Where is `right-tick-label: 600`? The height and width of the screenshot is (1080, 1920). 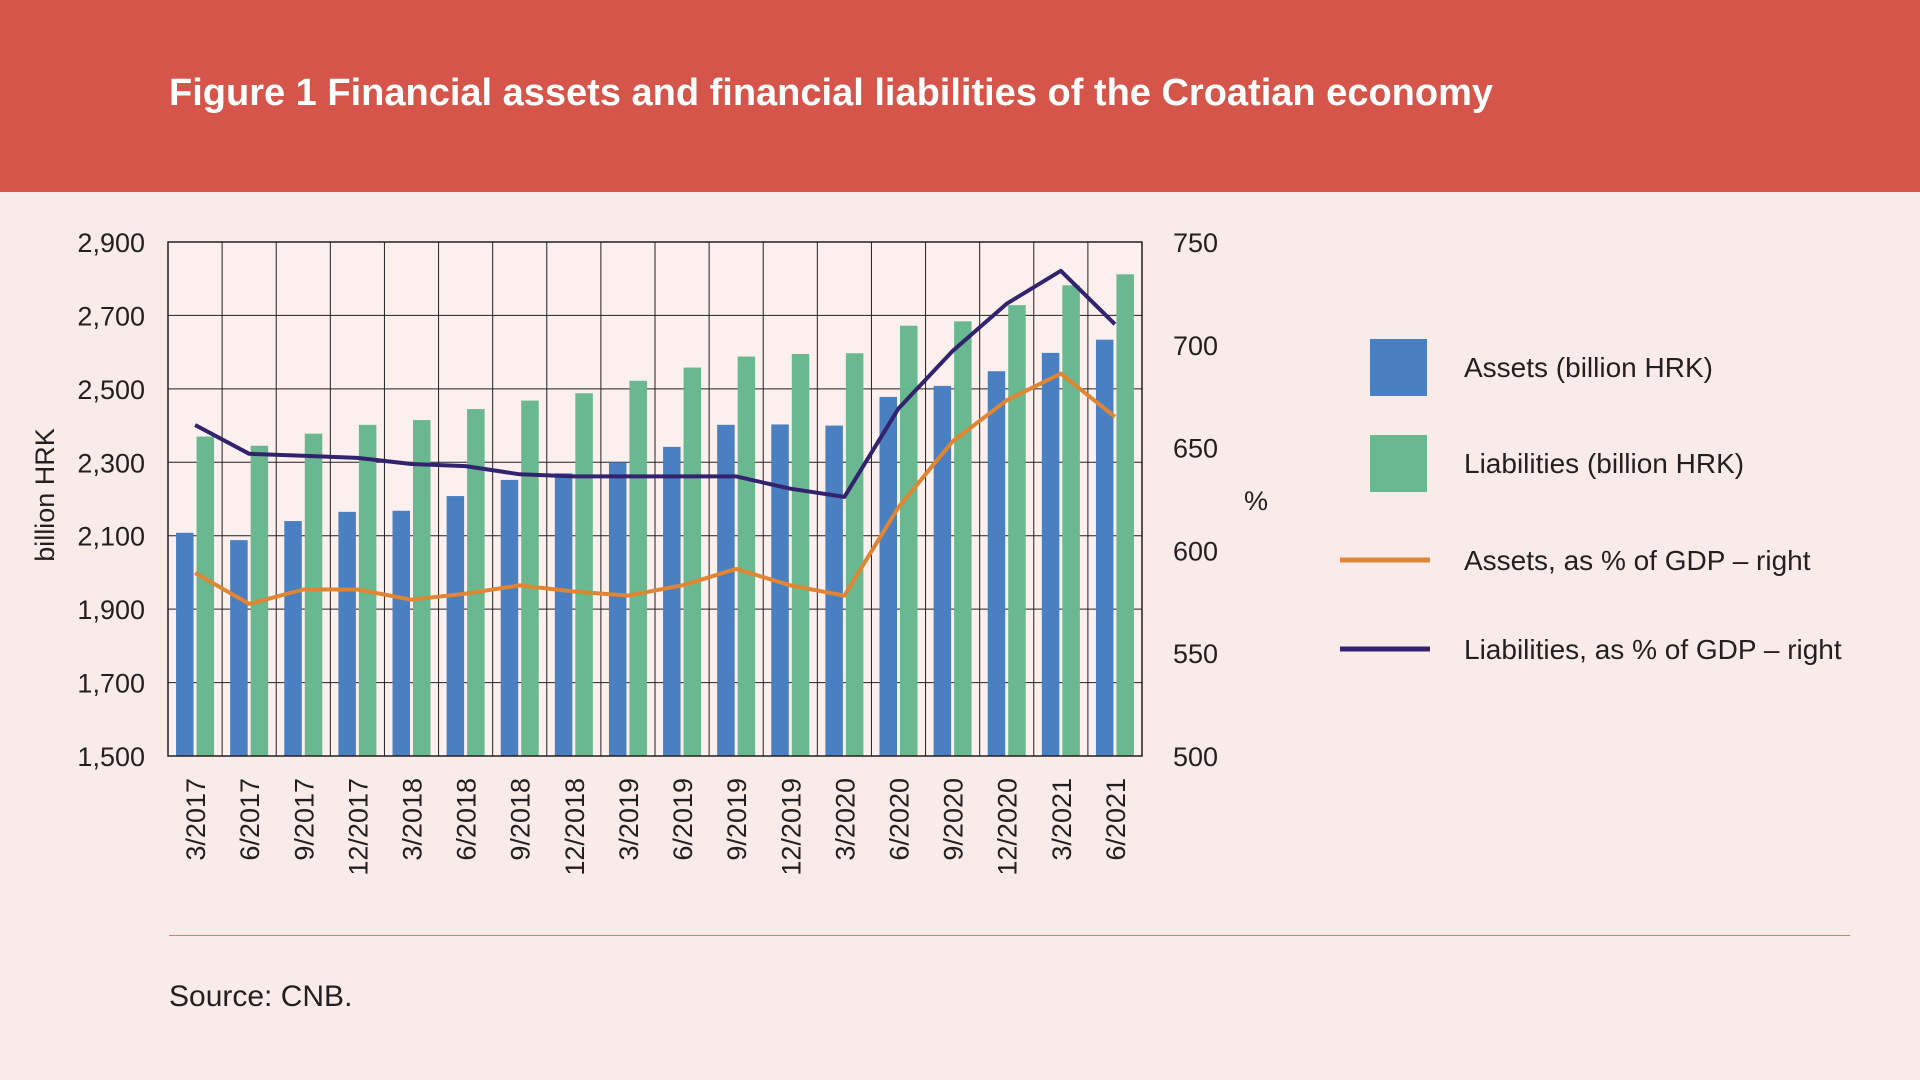 right-tick-label: 600 is located at coordinates (1195, 551).